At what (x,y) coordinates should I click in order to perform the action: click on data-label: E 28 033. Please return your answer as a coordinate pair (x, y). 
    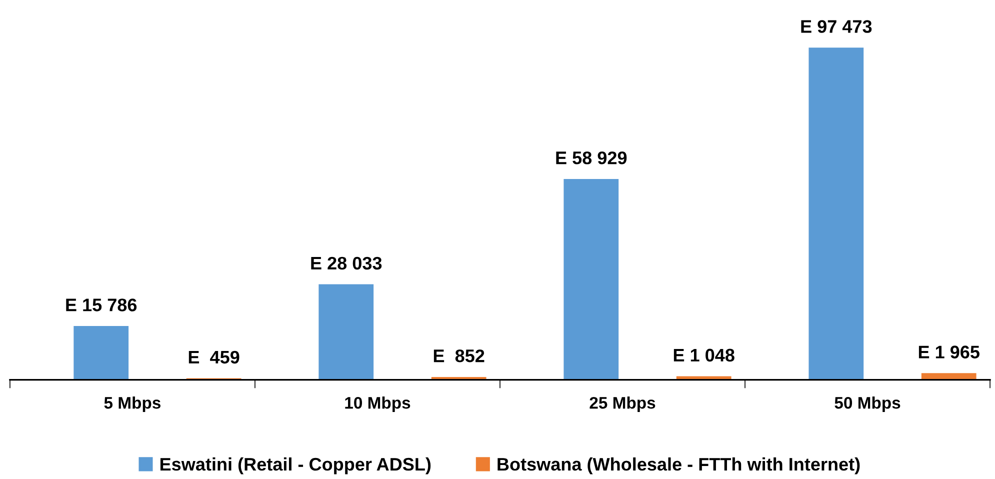
    Looking at the image, I should click on (346, 263).